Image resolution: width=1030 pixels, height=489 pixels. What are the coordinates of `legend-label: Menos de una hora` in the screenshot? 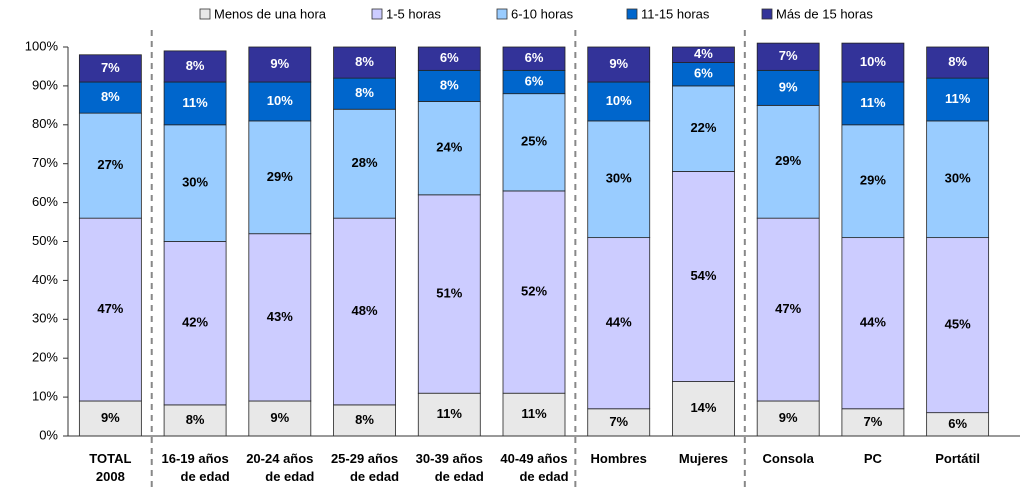 It's located at (270, 13).